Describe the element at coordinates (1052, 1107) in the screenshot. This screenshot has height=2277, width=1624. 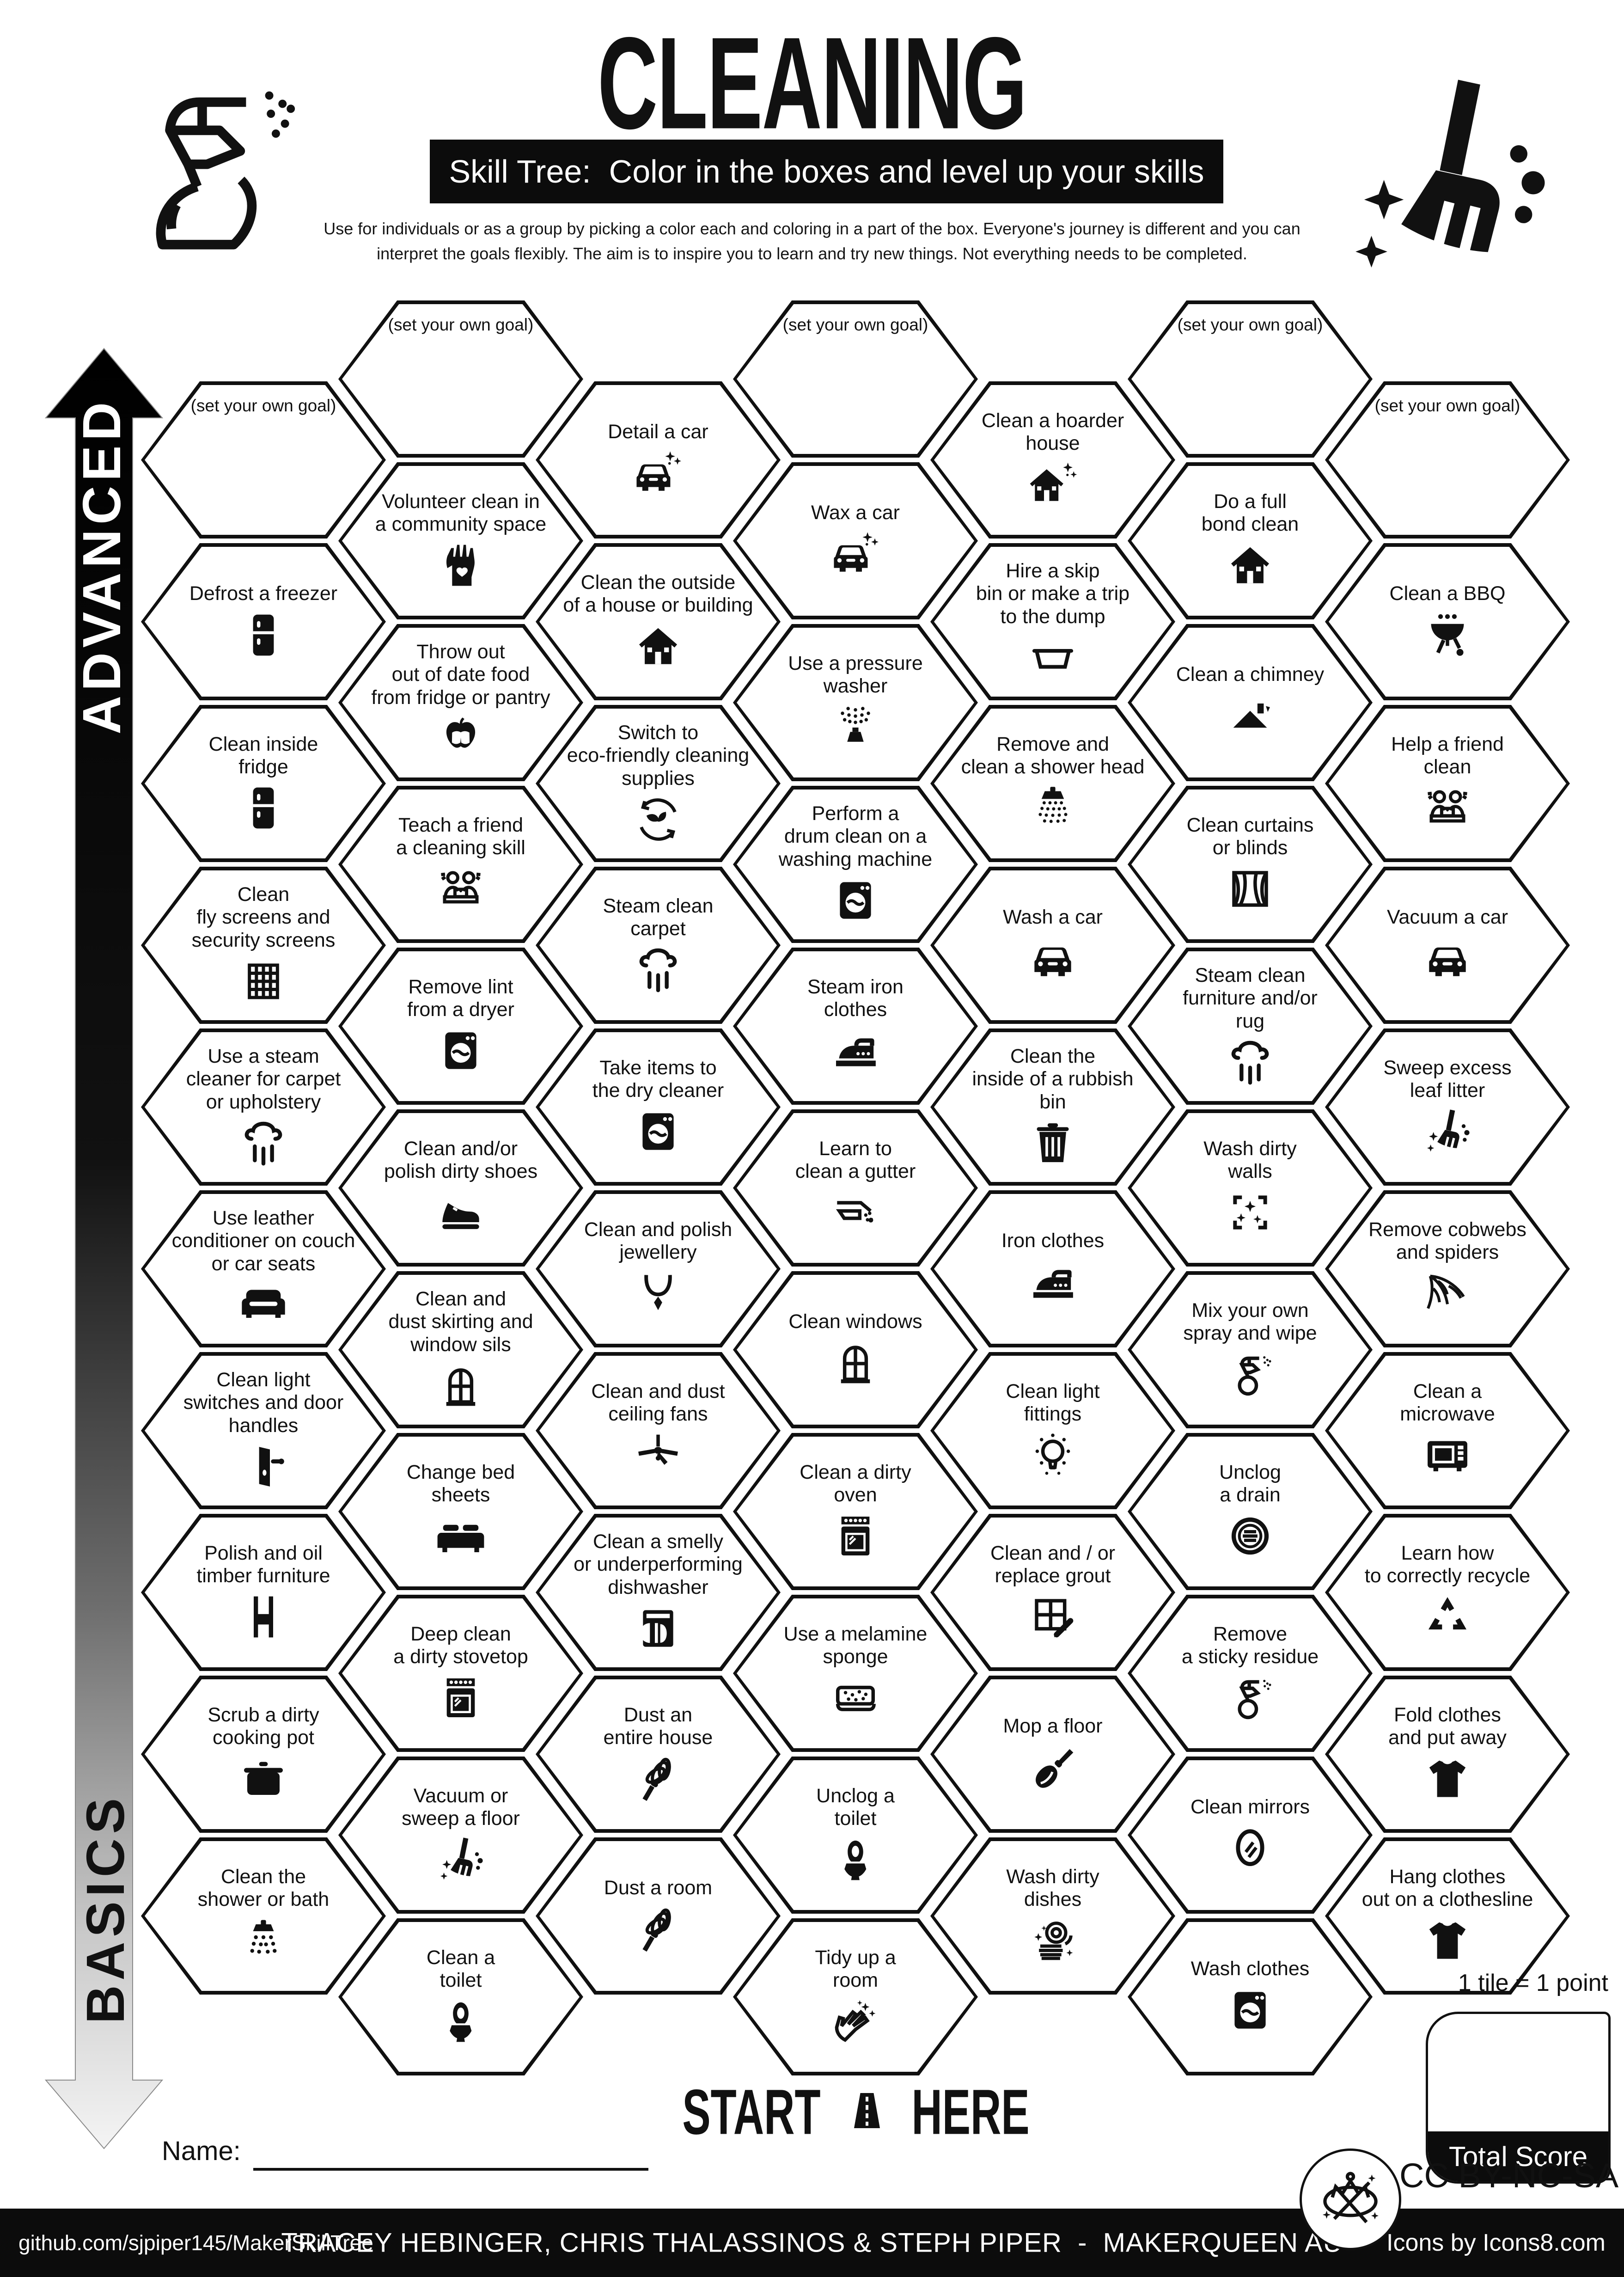
I see `hex-tile-clean-the-inside-of-a-rubbish-bin: Clean the inside of a rubbish bin` at that location.